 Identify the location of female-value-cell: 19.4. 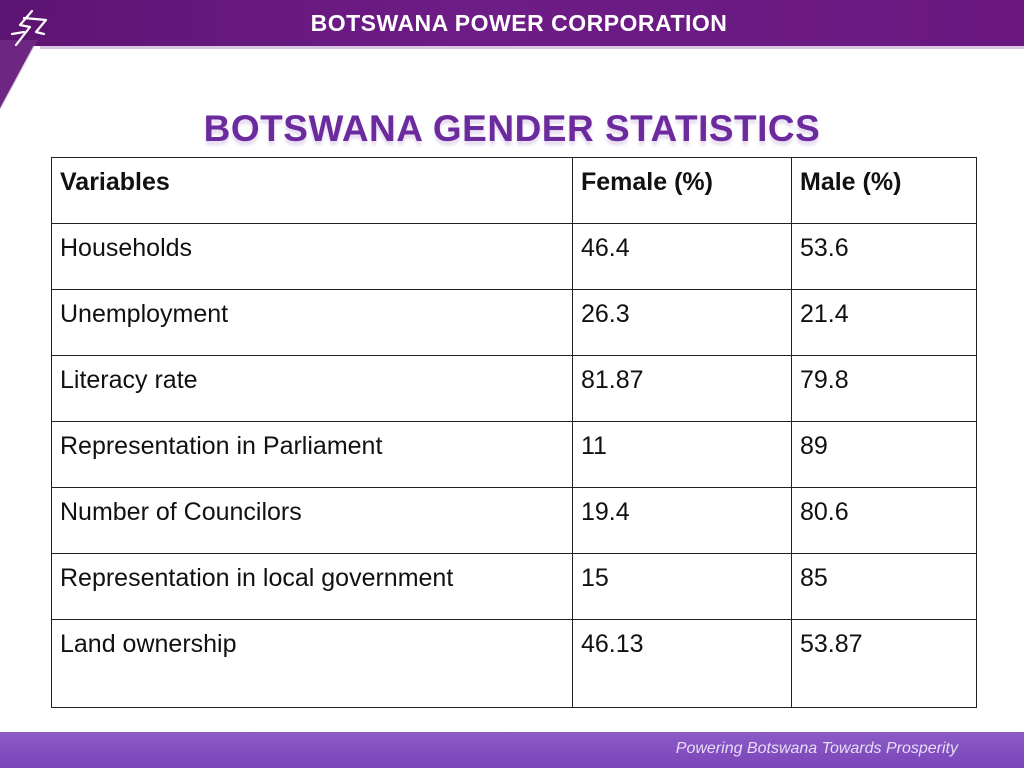
(682, 520).